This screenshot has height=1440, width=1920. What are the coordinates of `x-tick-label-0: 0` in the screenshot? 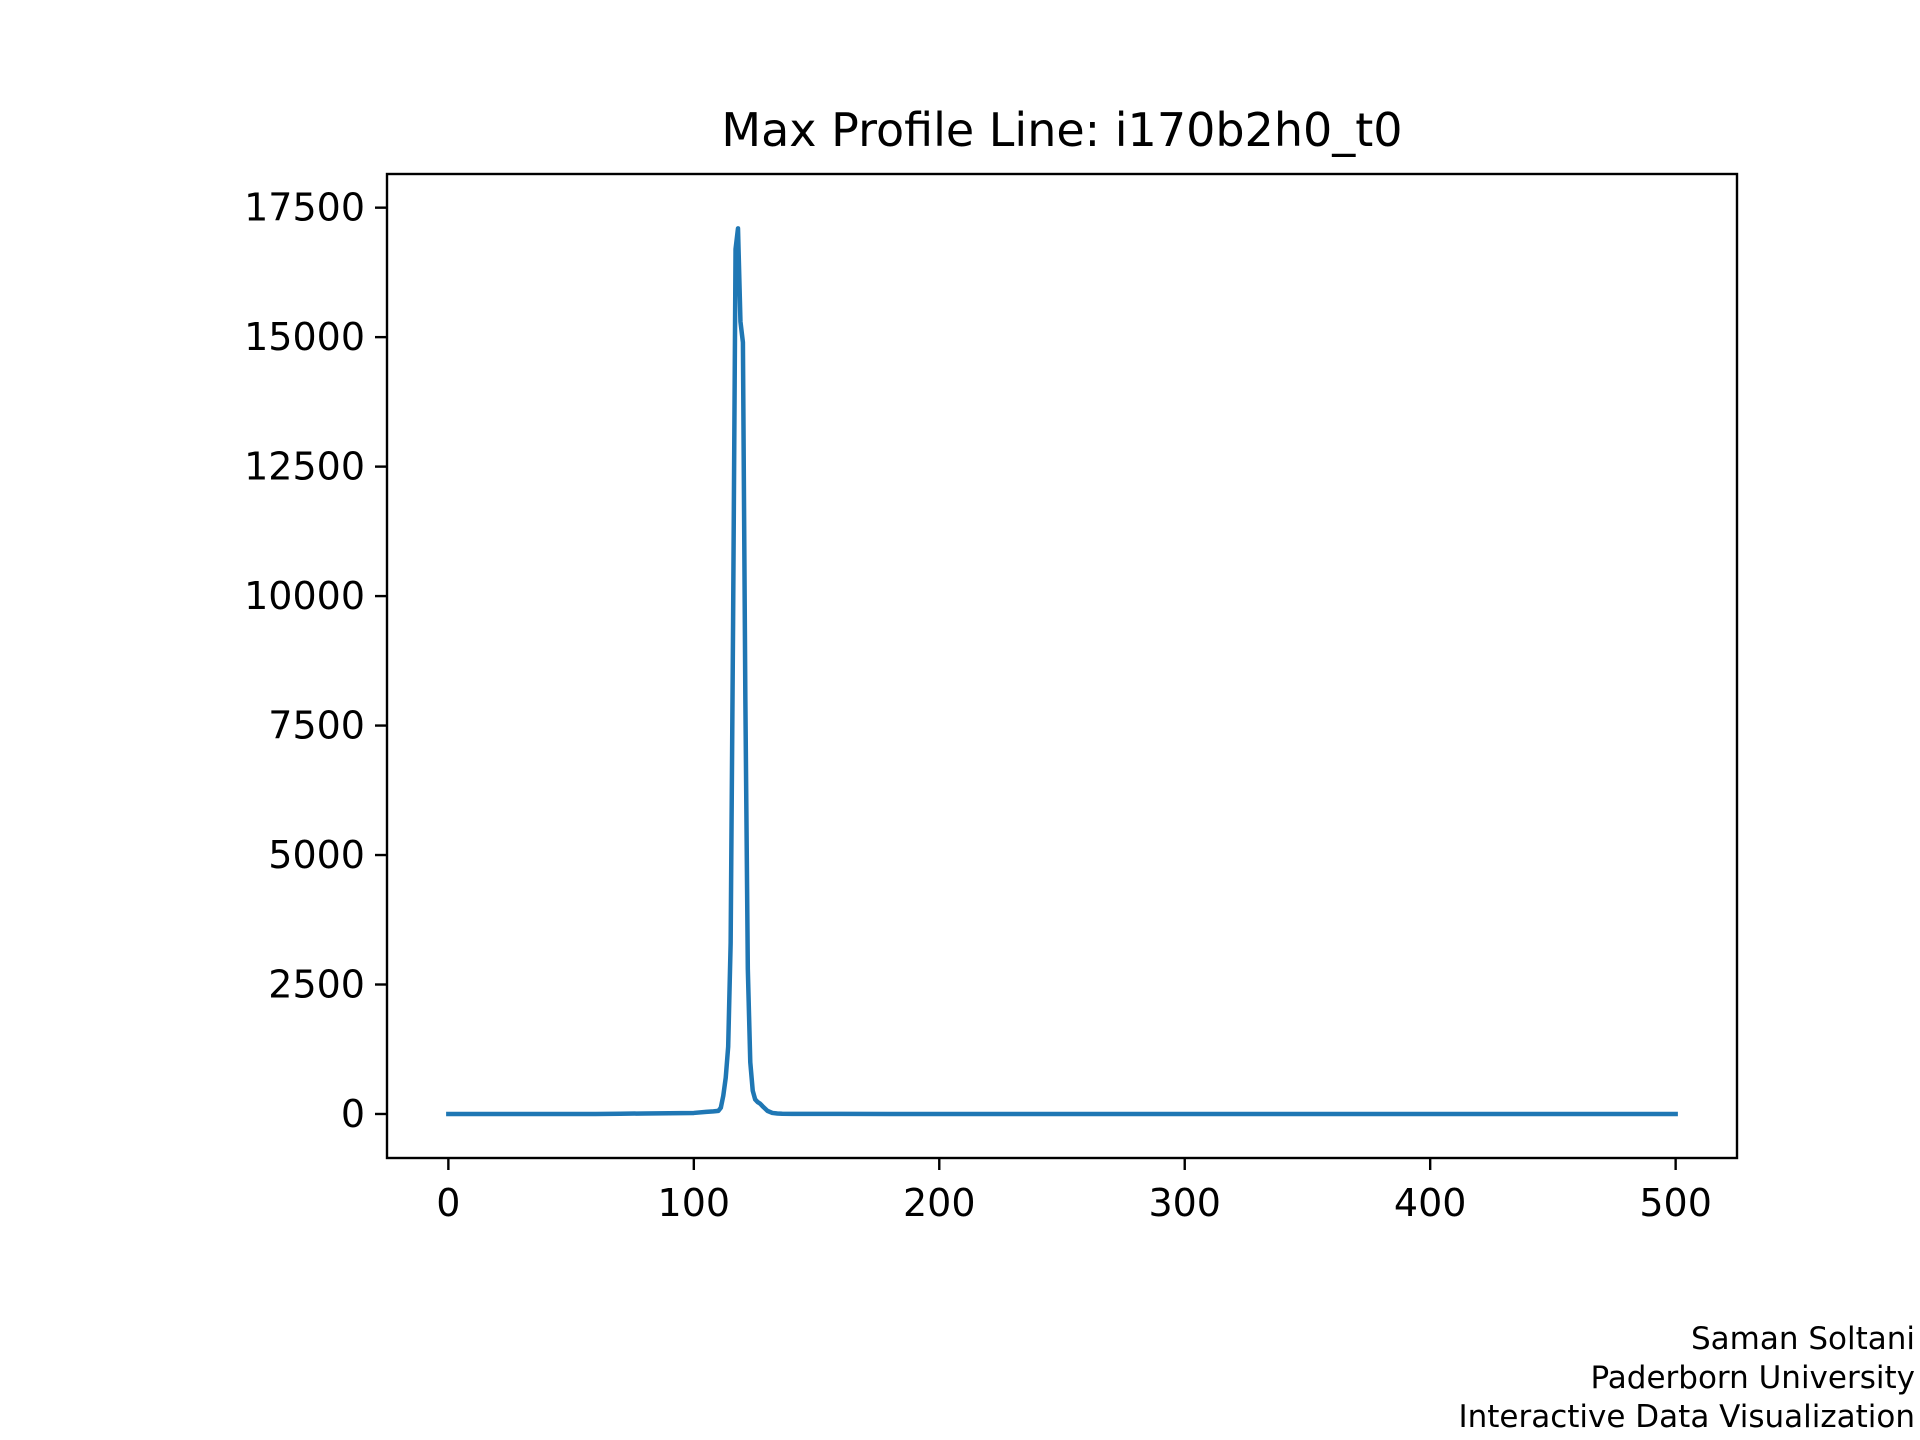 It's located at (448, 1203).